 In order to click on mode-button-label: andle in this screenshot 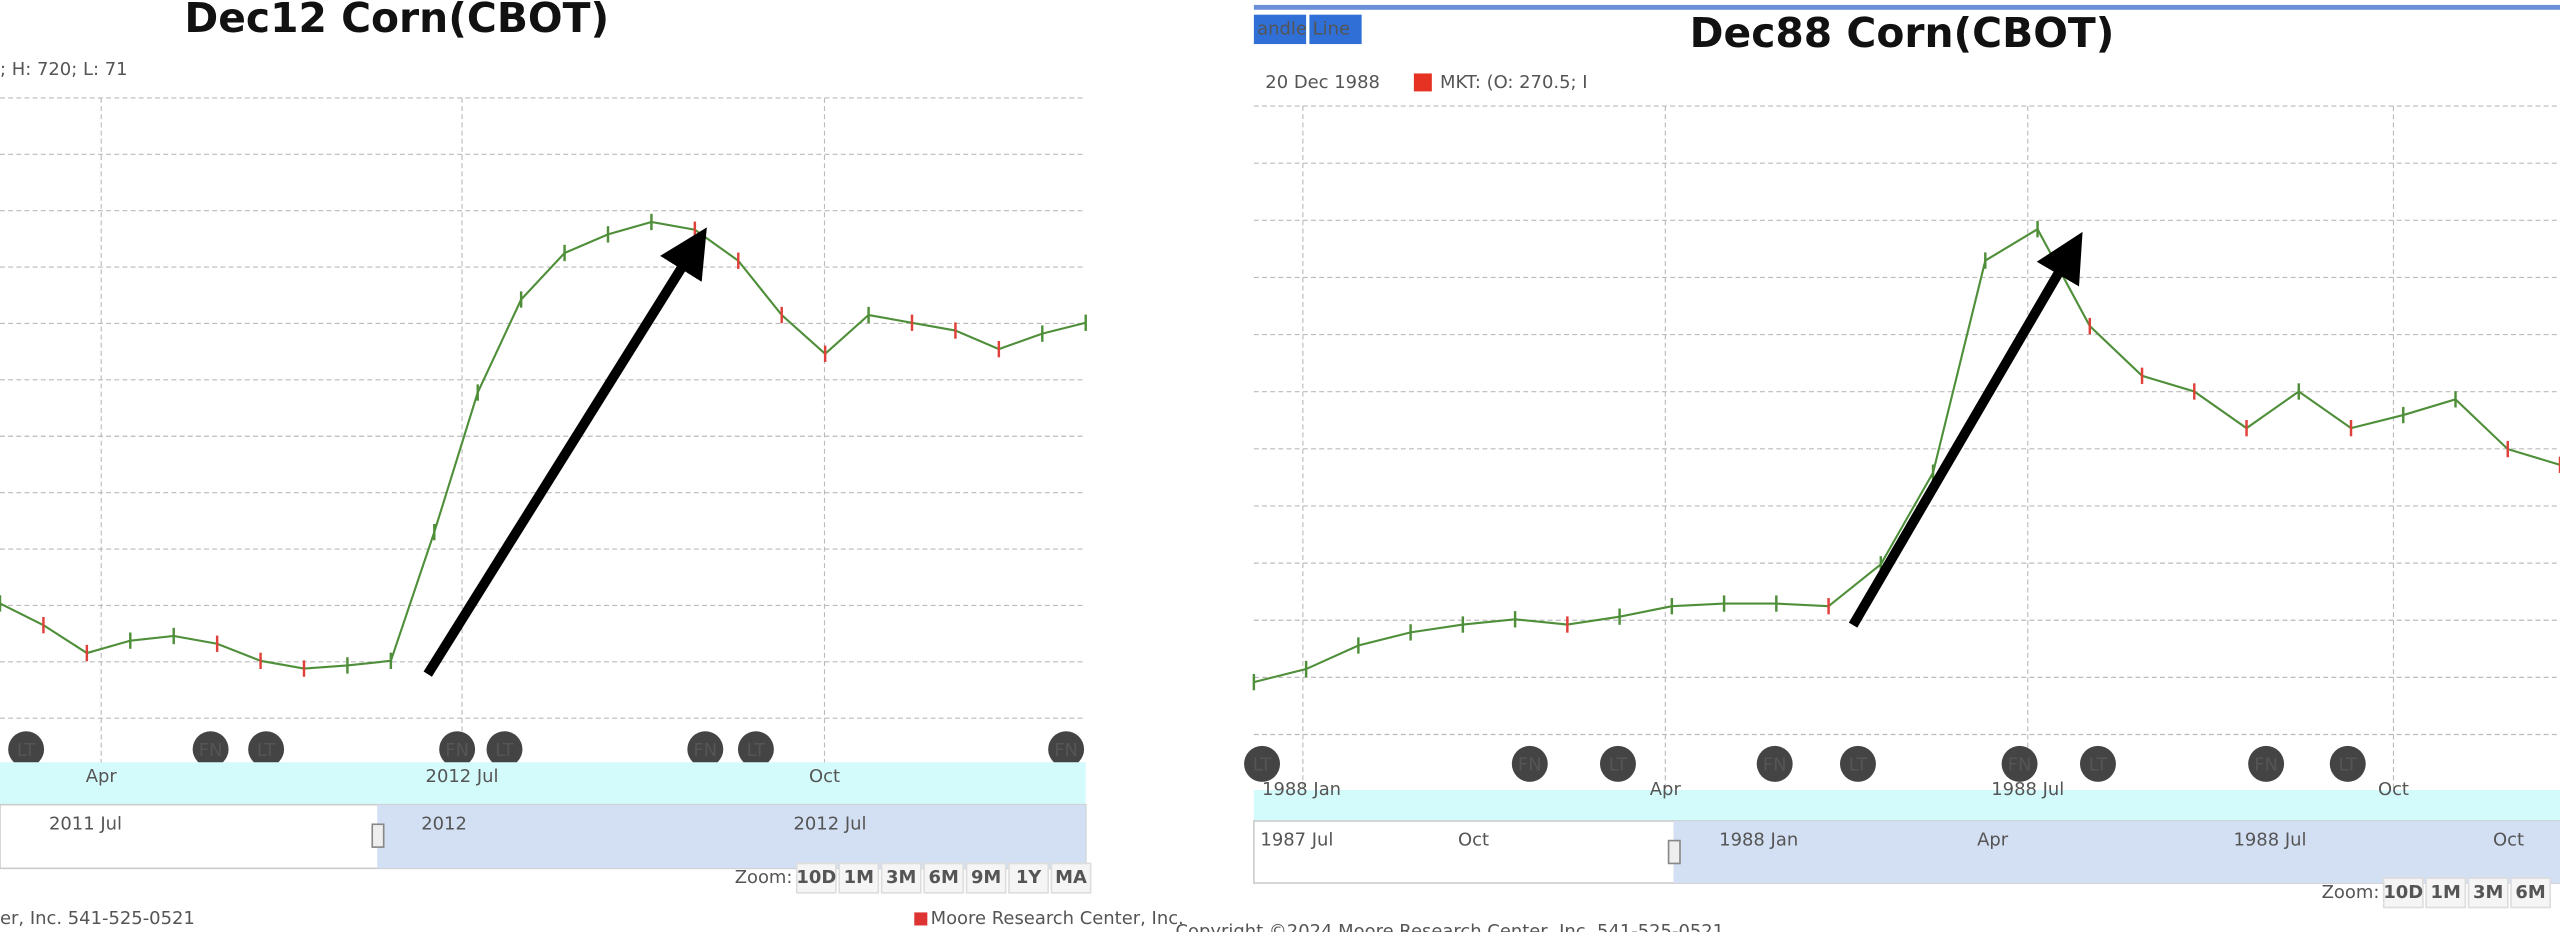, I will do `click(1282, 28)`.